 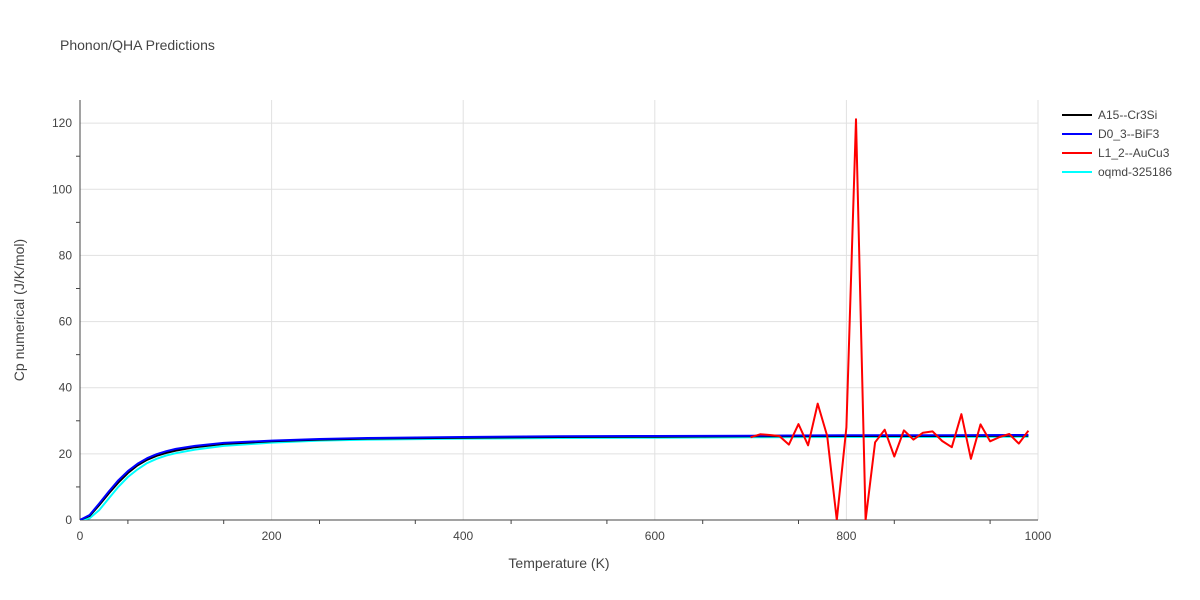 I want to click on legend-label: oqmd-325186, so click(x=1135, y=172).